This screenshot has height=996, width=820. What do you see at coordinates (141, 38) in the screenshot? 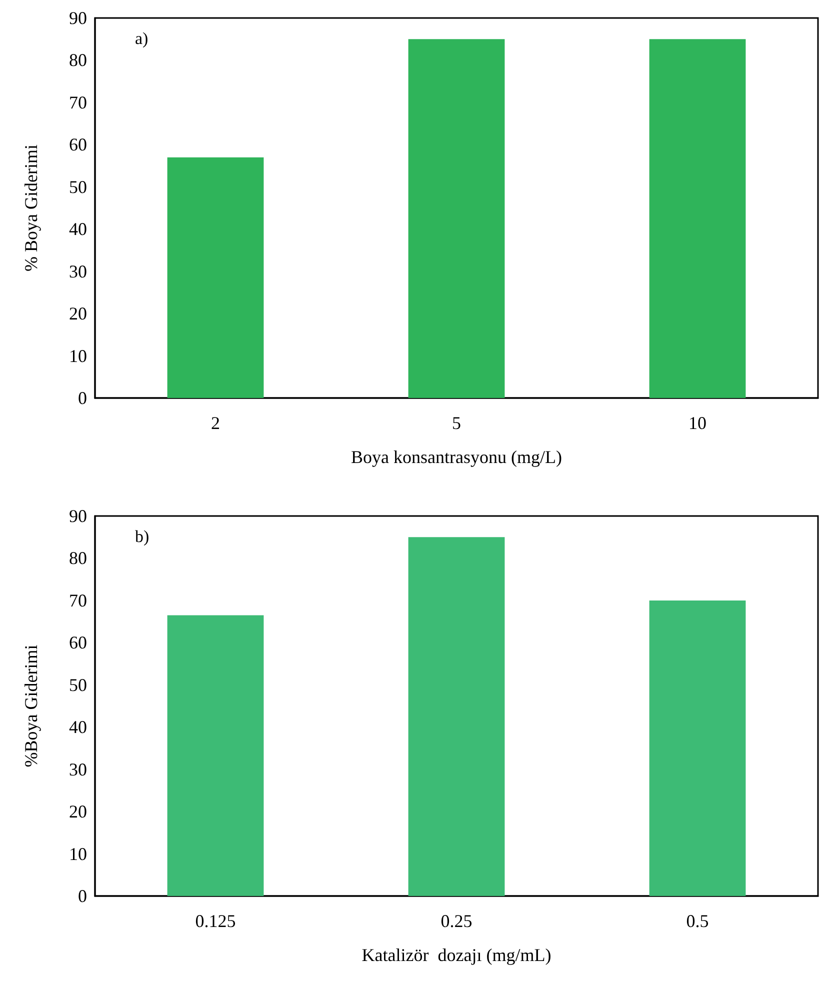
I see `annotation: a)` at bounding box center [141, 38].